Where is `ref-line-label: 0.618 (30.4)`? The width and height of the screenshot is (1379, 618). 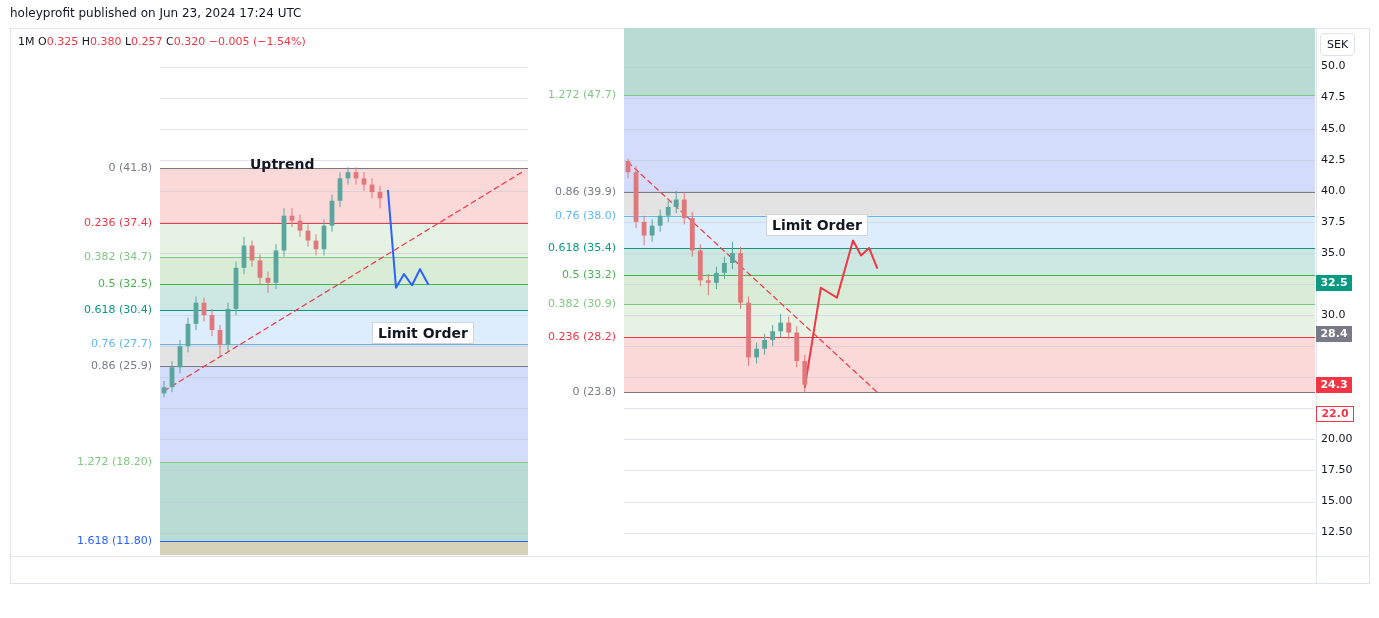 ref-line-label: 0.618 (30.4) is located at coordinates (117, 310).